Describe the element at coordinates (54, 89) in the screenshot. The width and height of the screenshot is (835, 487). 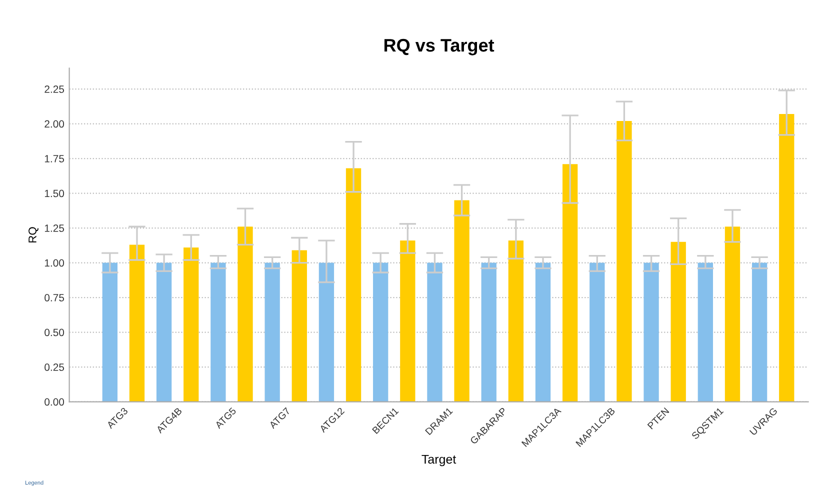
I see `y-tick-label: 2.25` at that location.